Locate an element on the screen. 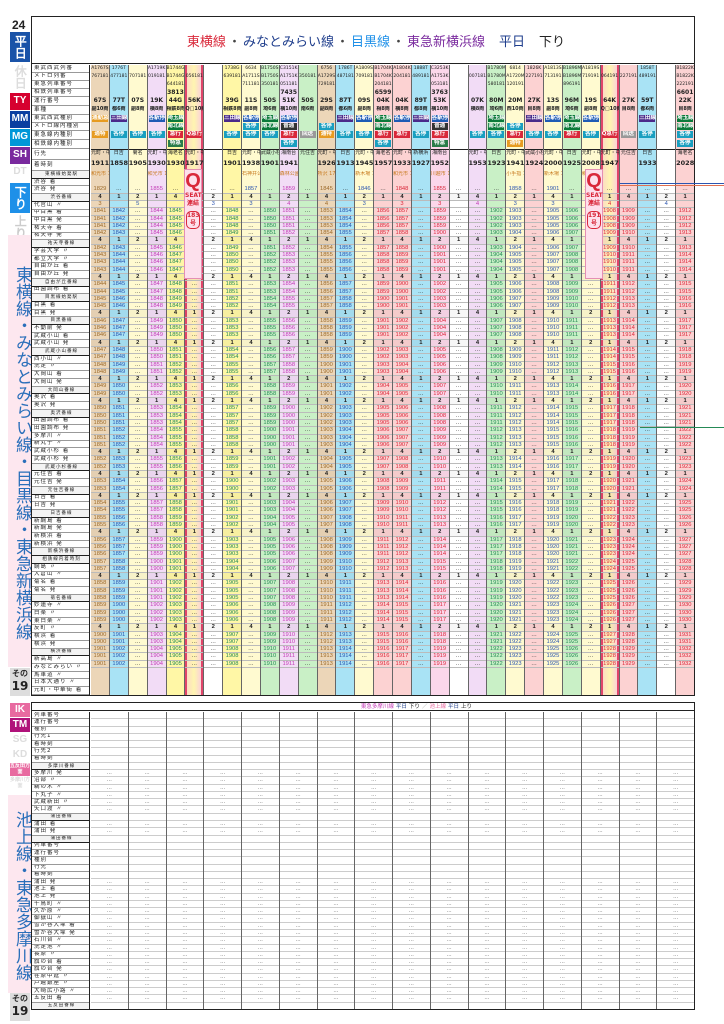  train-type-badge: 各停 is located at coordinates (515, 126).